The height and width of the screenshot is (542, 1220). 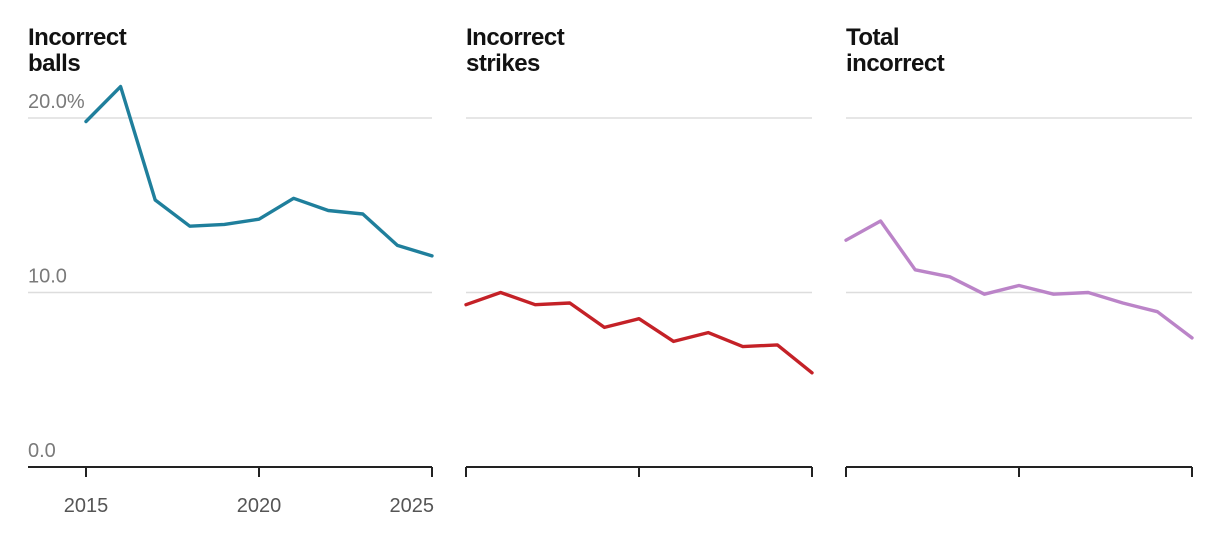 I want to click on x-tick-label: 2015, so click(x=86, y=506).